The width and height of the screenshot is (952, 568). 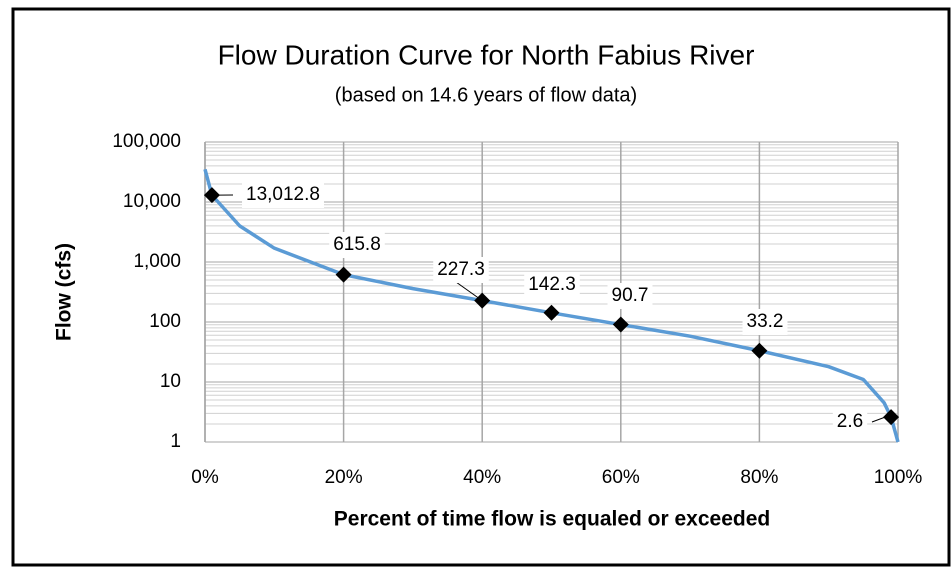 I want to click on y-tick-label: 10,000, so click(x=152, y=201).